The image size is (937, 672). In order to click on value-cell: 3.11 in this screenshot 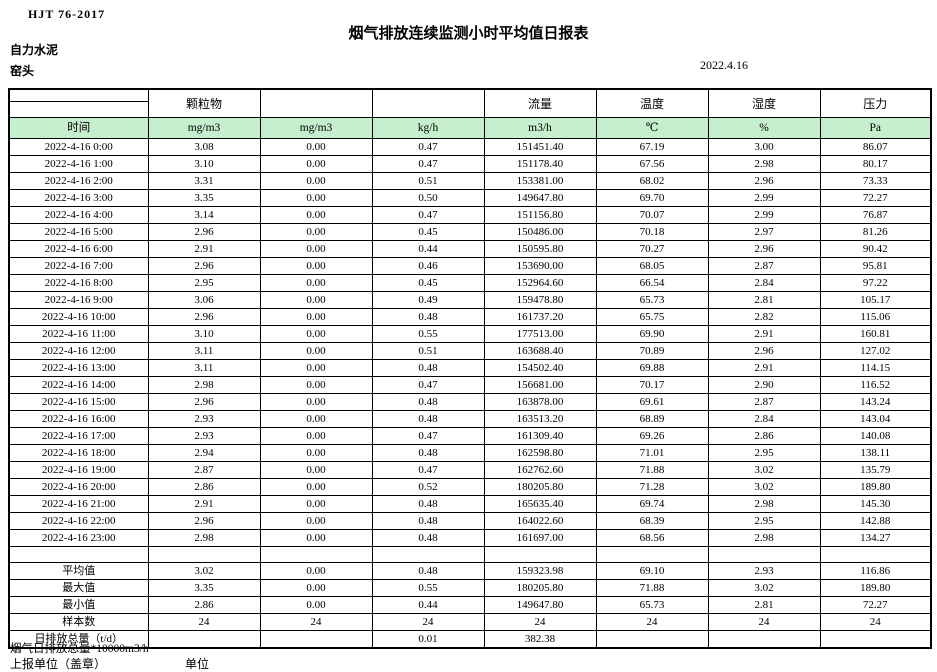, I will do `click(204, 368)`.